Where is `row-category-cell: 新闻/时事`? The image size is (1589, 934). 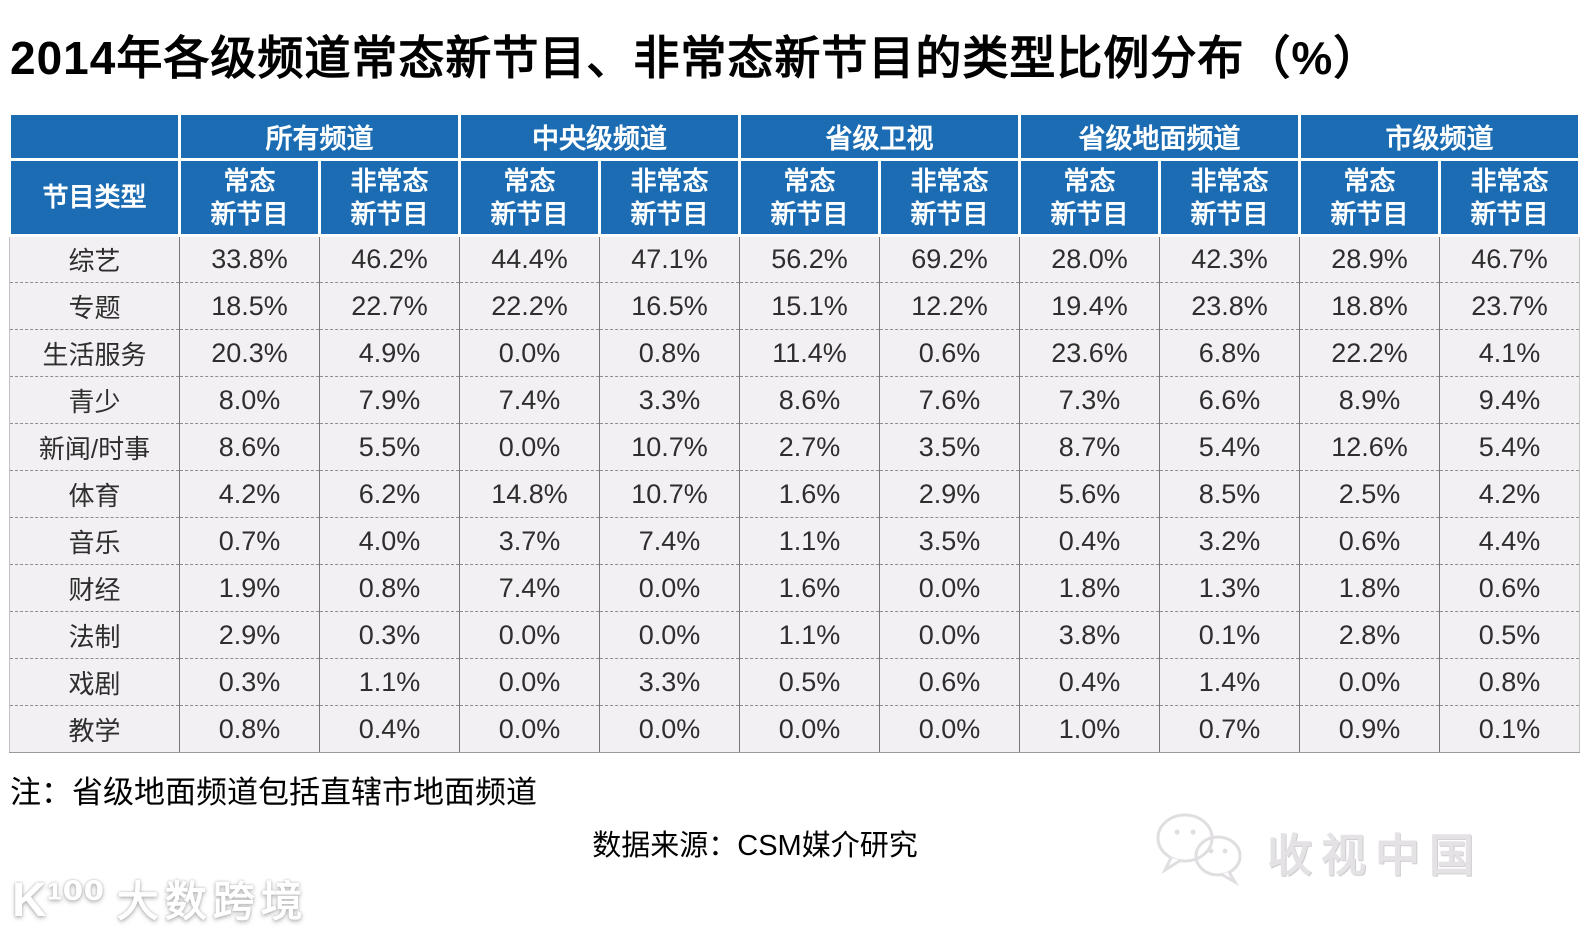 row-category-cell: 新闻/时事 is located at coordinates (94, 447).